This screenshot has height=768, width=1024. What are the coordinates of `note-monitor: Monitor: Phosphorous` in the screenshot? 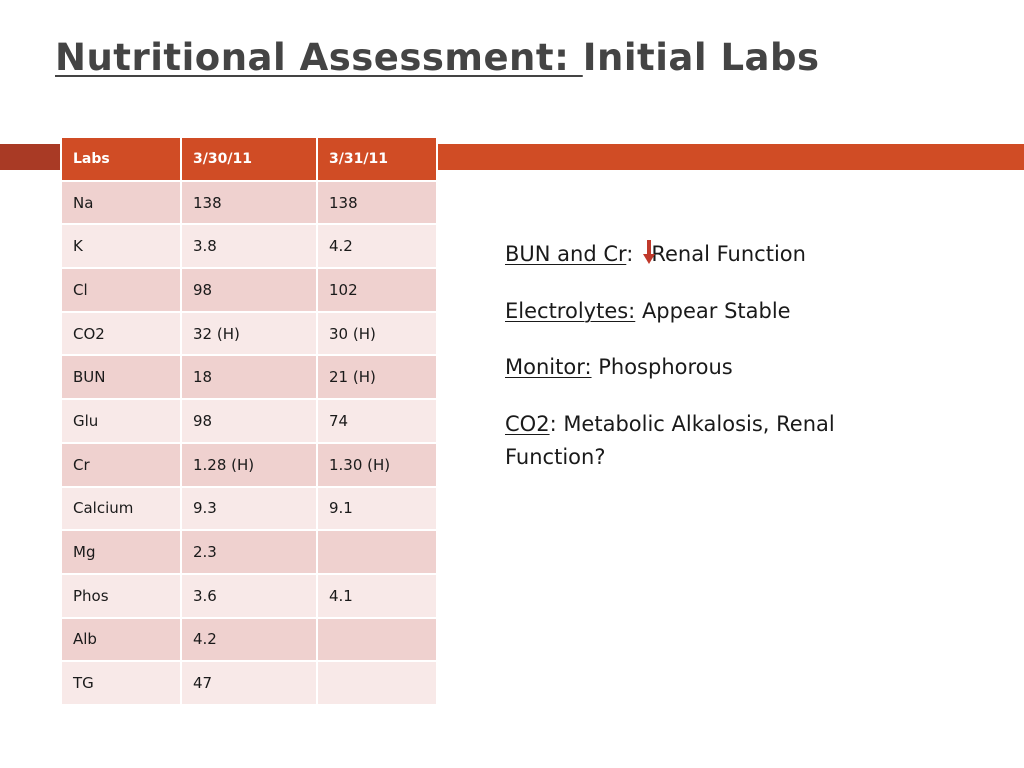 It's located at (695, 368).